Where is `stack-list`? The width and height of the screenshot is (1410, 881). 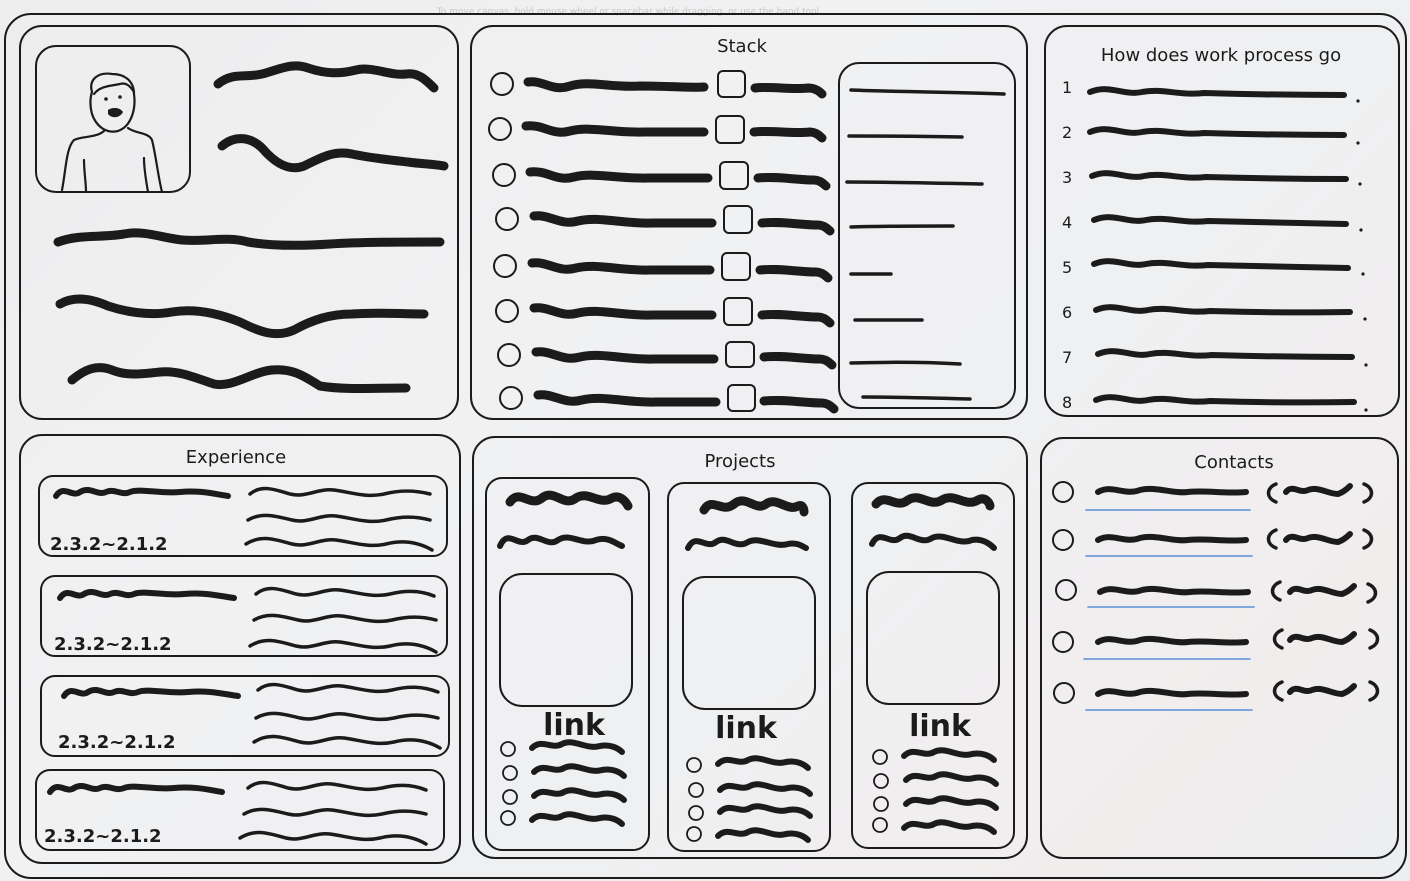
stack-list is located at coordinates (663, 242).